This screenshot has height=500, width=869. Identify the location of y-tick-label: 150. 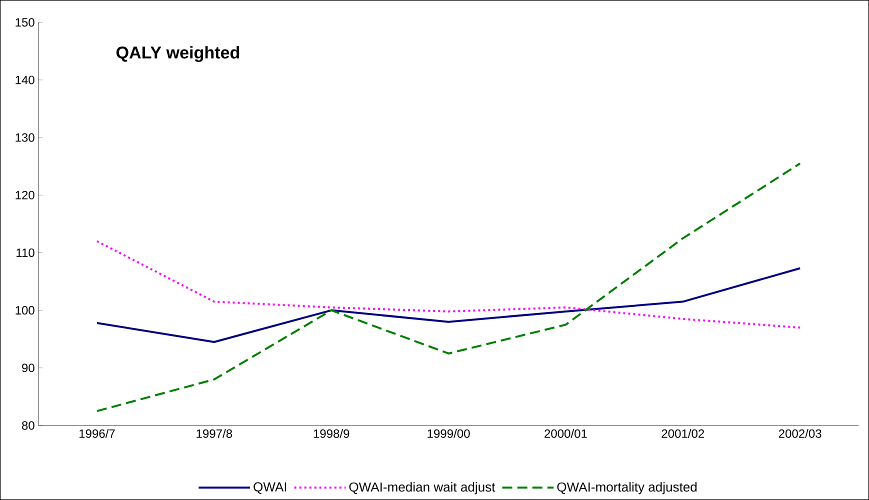
(25, 22).